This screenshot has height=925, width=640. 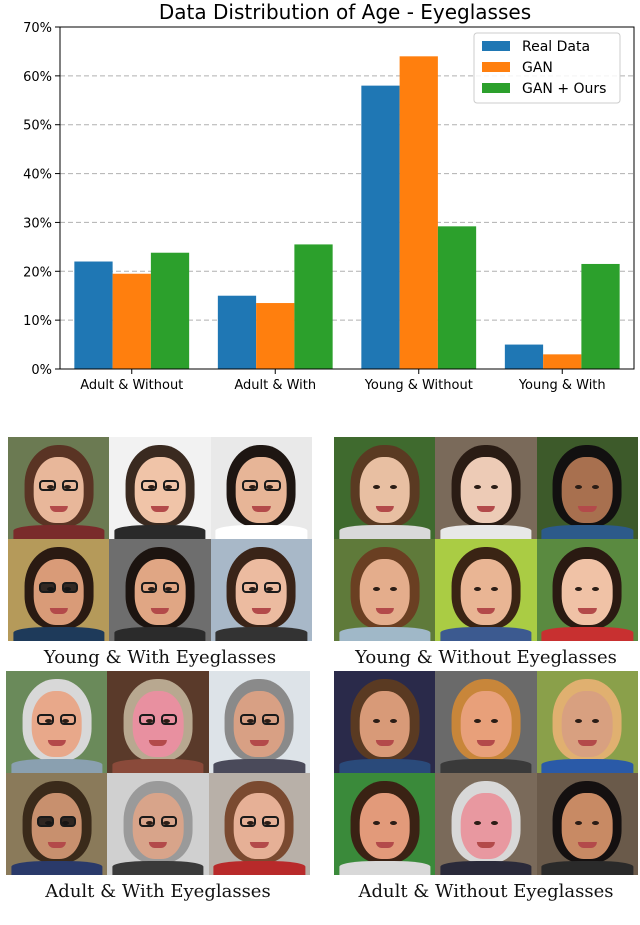 What do you see at coordinates (41, 370) in the screenshot?
I see `y-tick-label: 0%` at bounding box center [41, 370].